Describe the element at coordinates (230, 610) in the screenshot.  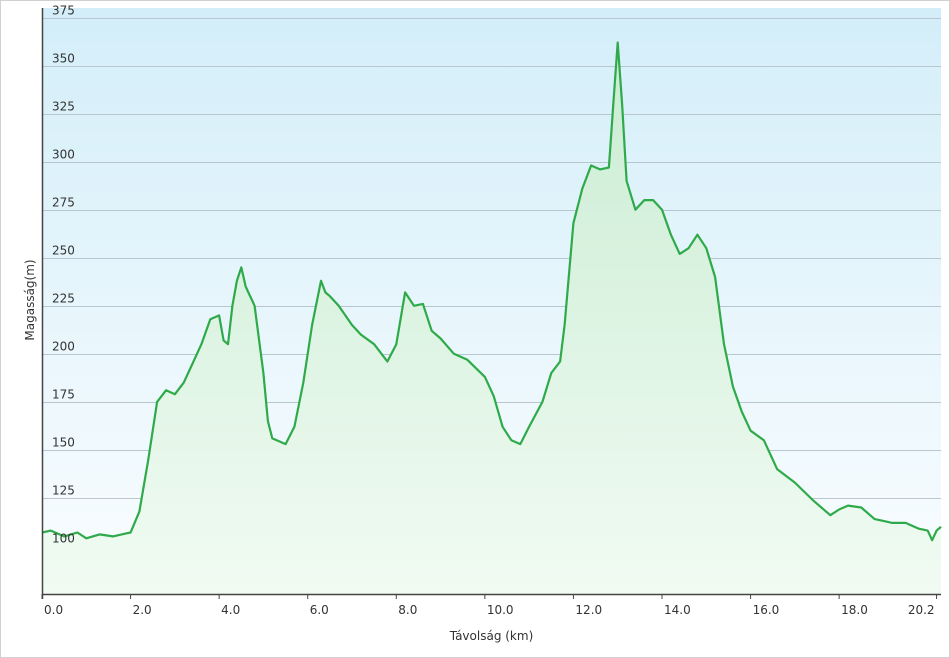
I see `x-tick-label: 4.0` at that location.